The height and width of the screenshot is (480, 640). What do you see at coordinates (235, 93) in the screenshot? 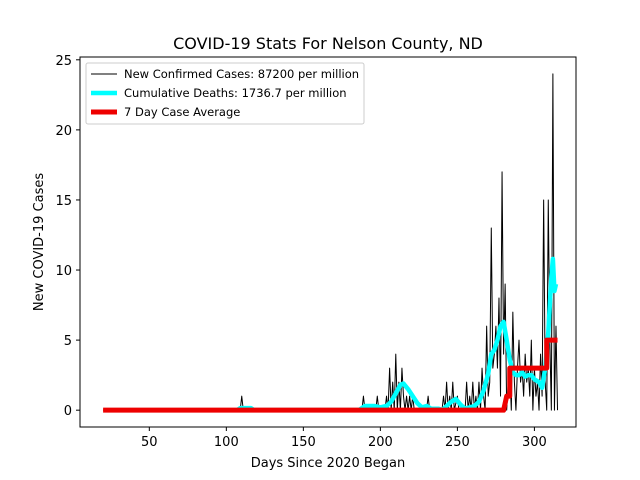
I see `legend-label-cumulative-deaths: Cumulative Deaths: 1736.7 per million` at bounding box center [235, 93].